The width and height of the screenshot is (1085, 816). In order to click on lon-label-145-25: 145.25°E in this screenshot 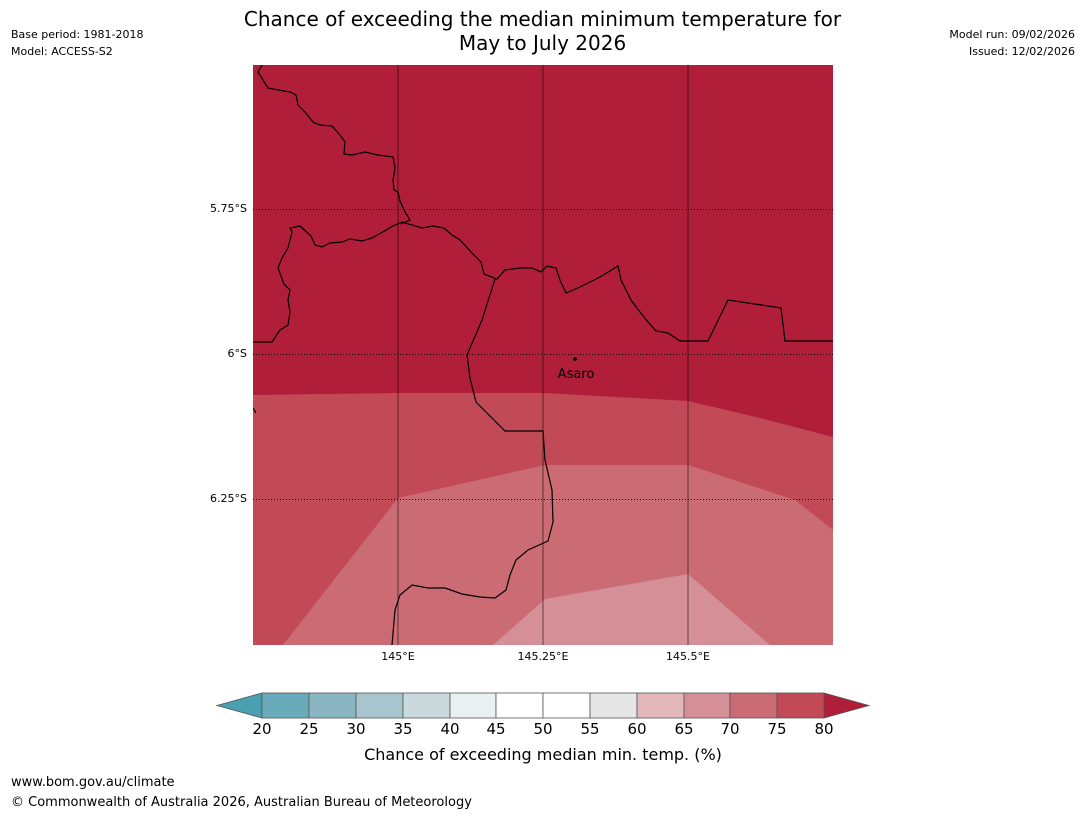, I will do `click(543, 656)`.